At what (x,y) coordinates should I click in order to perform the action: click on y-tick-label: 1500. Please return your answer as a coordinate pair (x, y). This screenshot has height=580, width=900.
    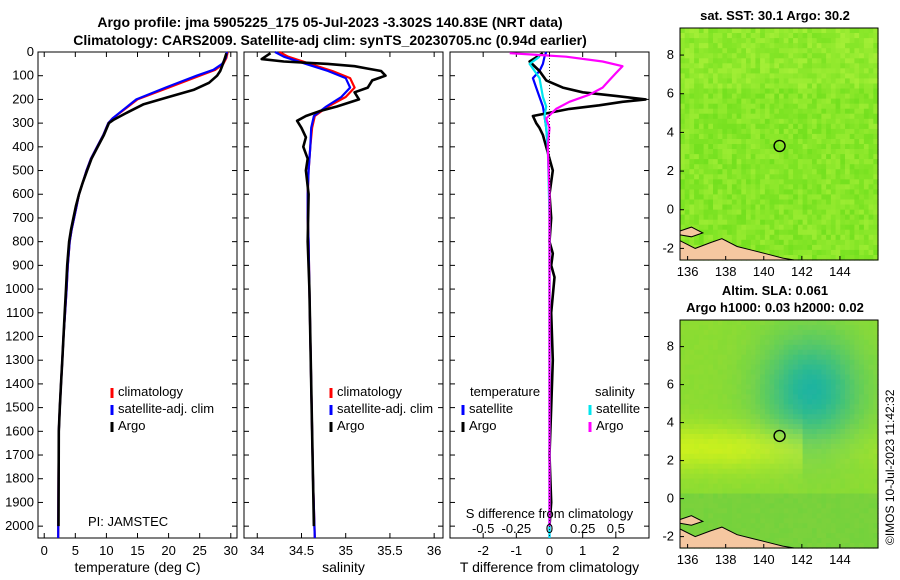
    Looking at the image, I should click on (19, 407).